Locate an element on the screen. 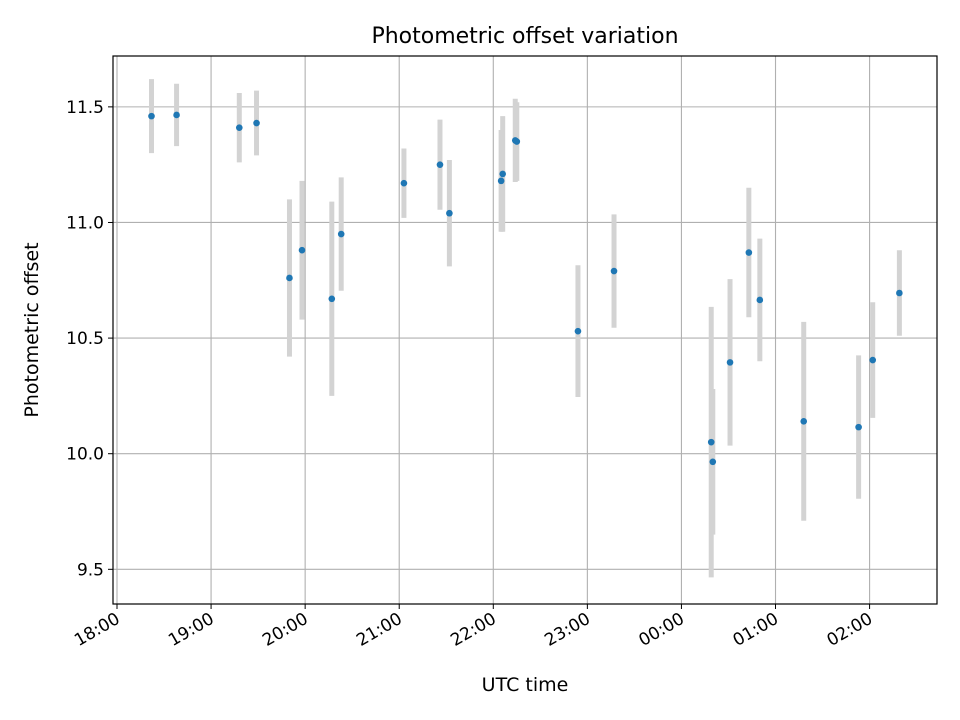  y-tick-label: 10.0 is located at coordinates (85, 455).